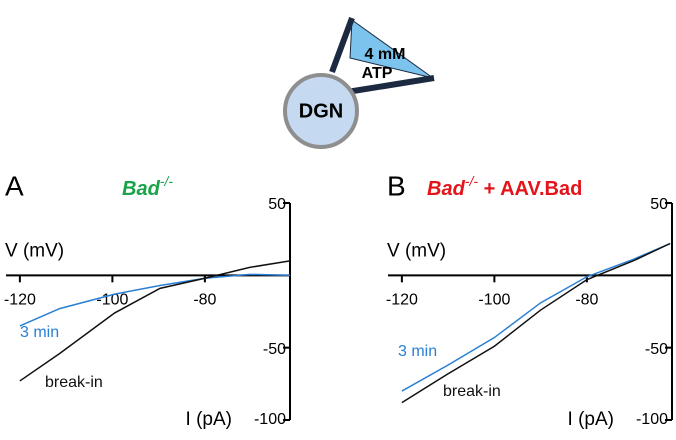  Describe the element at coordinates (530, 189) in the screenshot. I see `title-suffix: + AAV.Bad` at that location.